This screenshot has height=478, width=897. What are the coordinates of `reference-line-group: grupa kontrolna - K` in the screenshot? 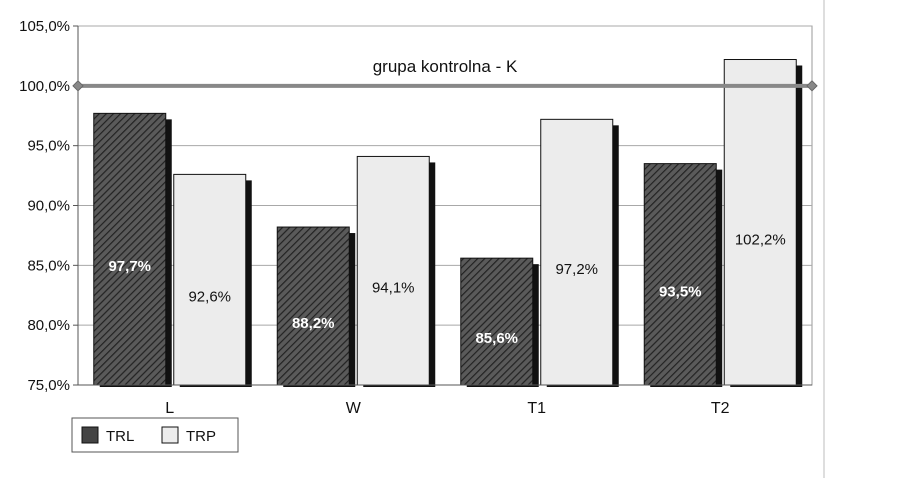 It's located at (445, 74).